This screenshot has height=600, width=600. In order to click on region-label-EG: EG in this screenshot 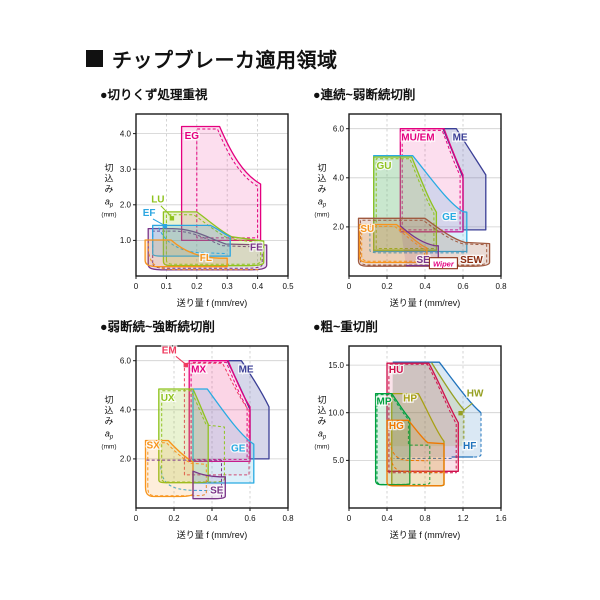, I will do `click(192, 136)`.